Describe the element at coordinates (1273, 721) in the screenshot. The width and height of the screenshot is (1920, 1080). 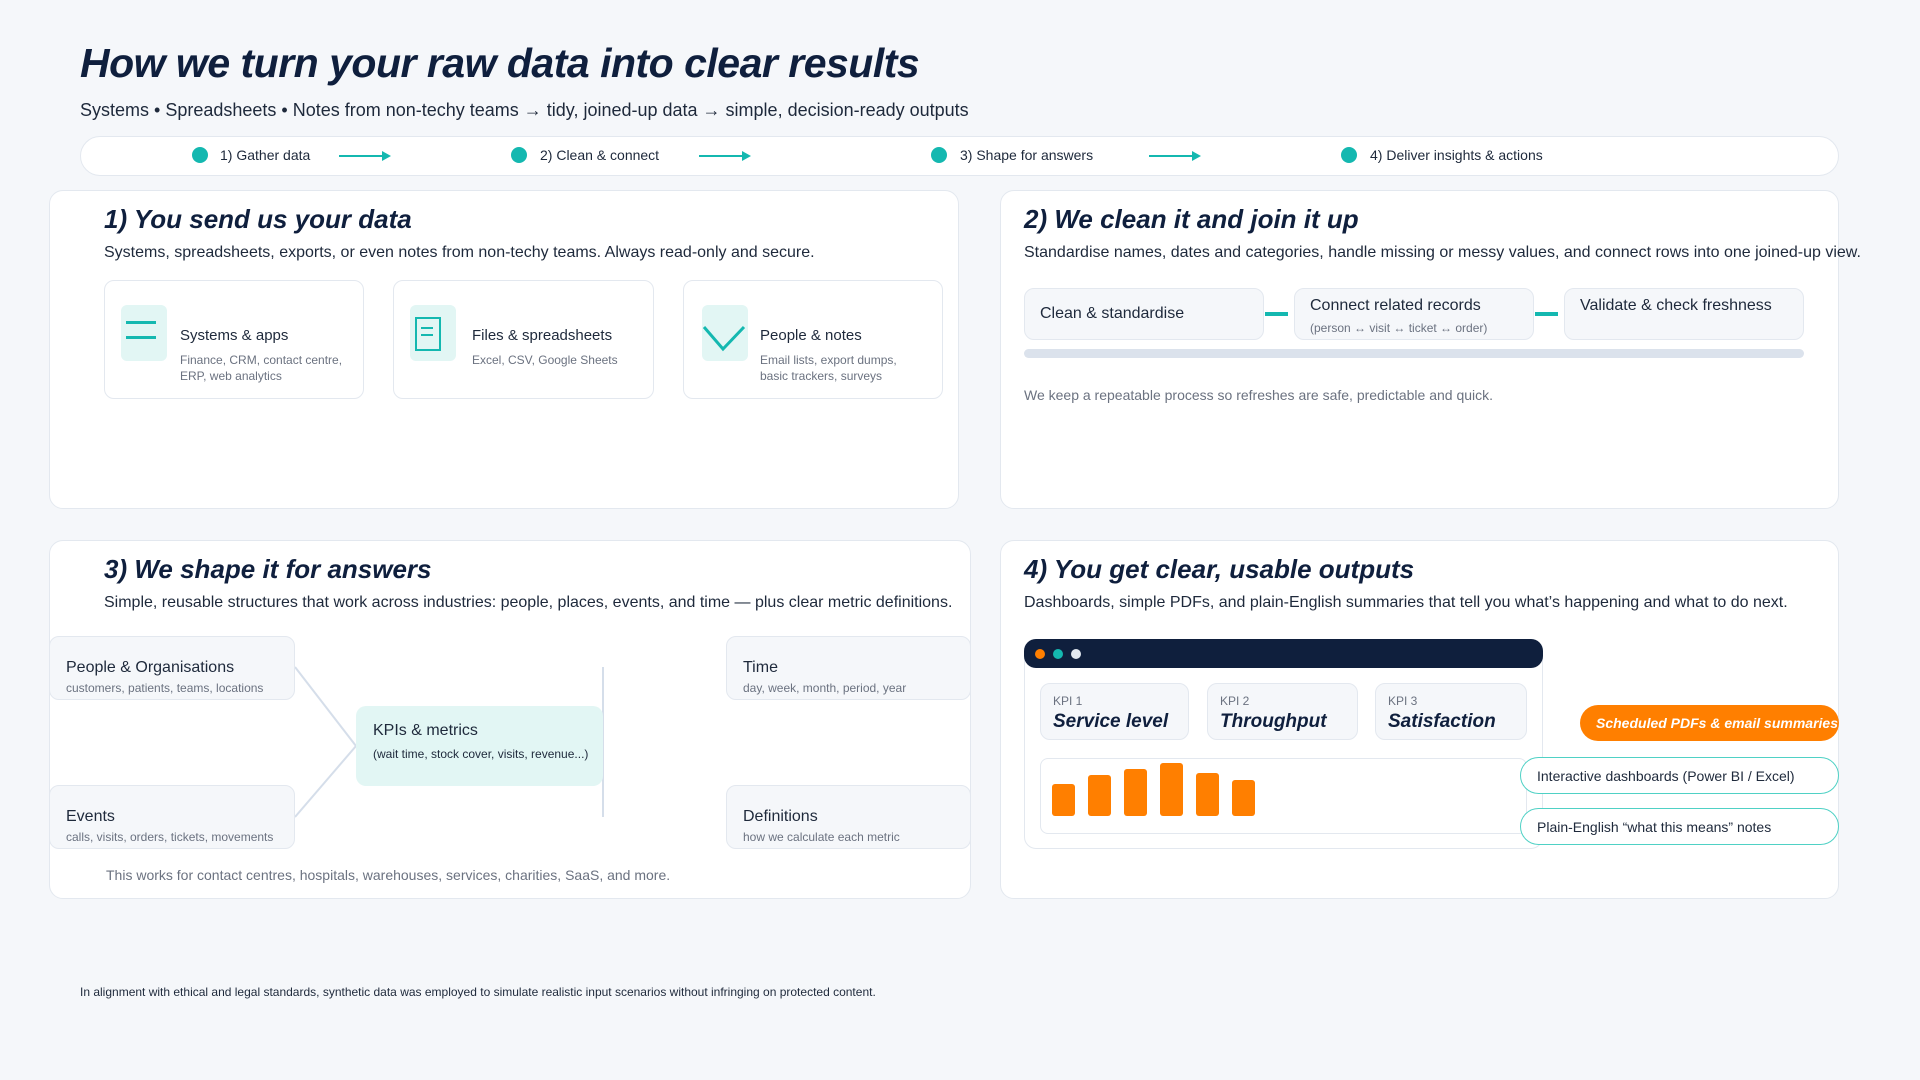
I see `kpi-value: Throughput` at that location.